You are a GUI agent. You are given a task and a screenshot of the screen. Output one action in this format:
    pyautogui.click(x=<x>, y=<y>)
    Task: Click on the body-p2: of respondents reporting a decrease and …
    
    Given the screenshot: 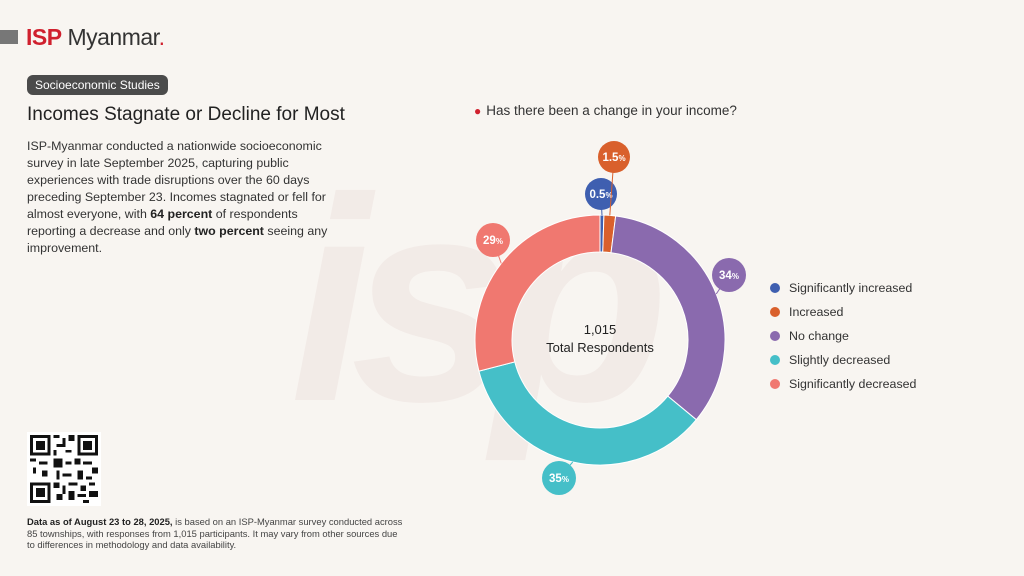 What is the action you would take?
    pyautogui.click(x=162, y=222)
    